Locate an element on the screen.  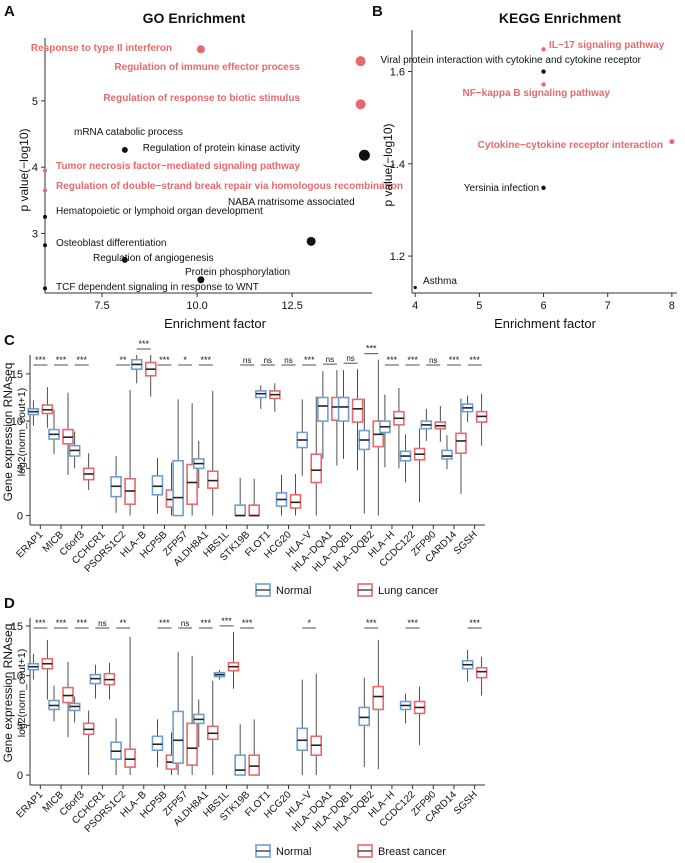
x-tick-label: 7.5 is located at coordinates (101, 306).